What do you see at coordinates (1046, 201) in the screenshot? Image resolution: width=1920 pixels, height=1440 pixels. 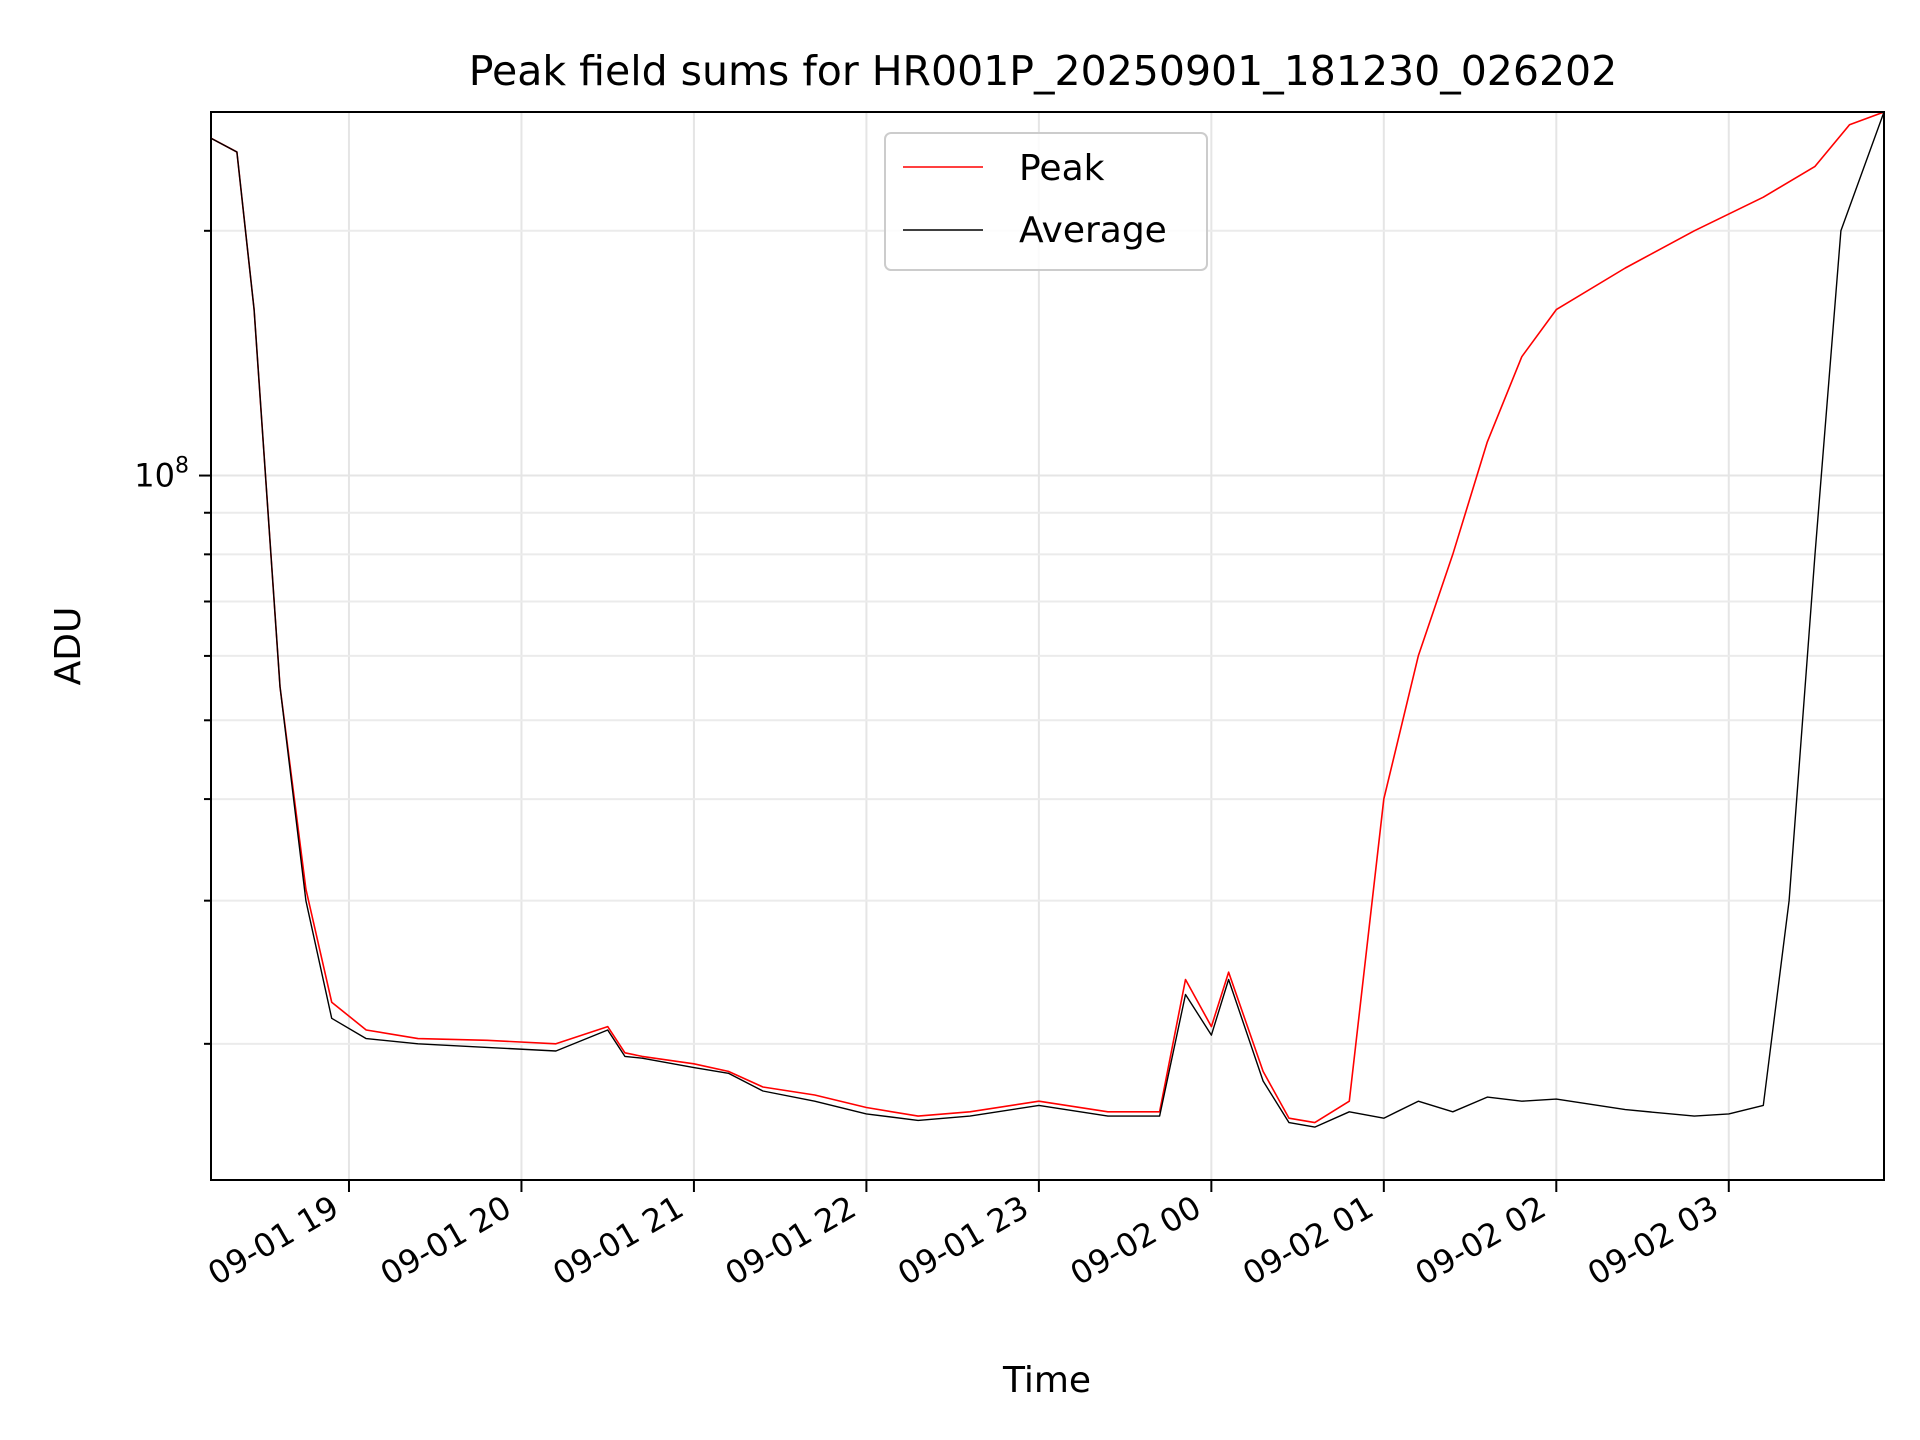 I see `legend: Peak Average` at bounding box center [1046, 201].